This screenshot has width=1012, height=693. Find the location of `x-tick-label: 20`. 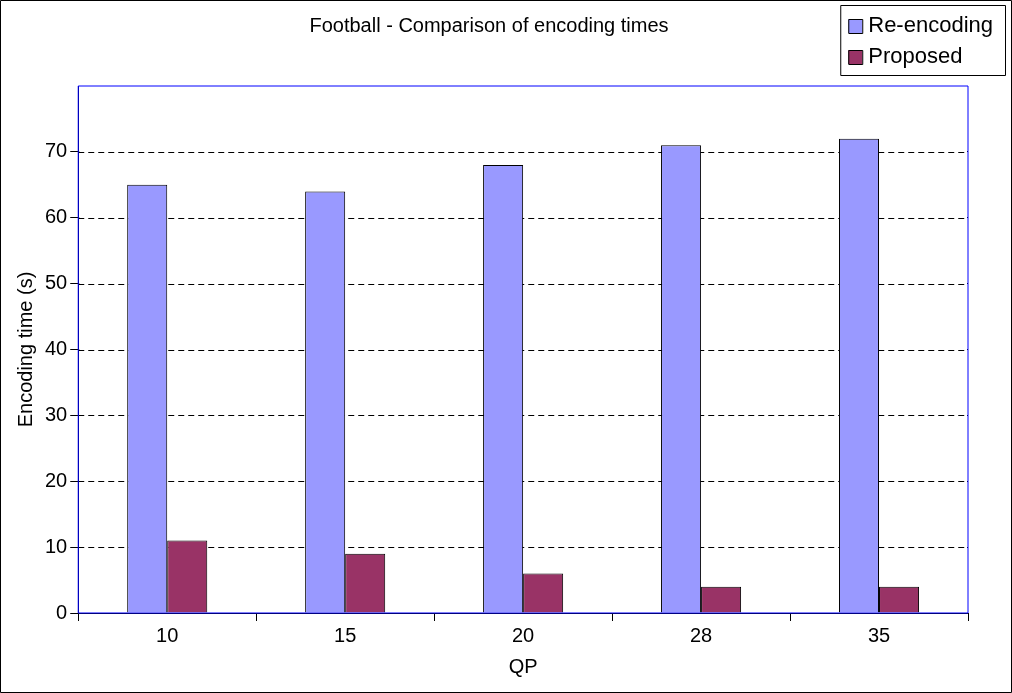

x-tick-label: 20 is located at coordinates (523, 634).